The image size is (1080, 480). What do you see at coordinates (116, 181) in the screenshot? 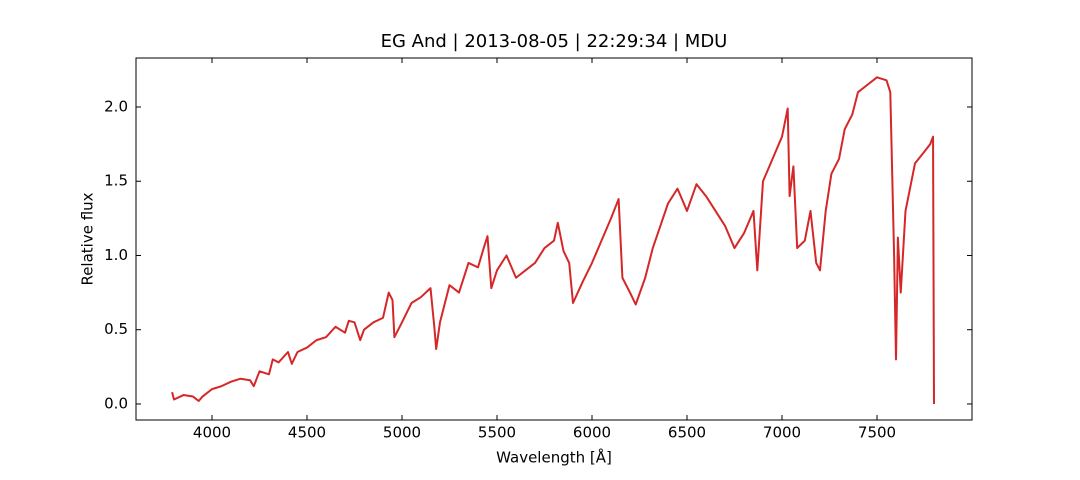
I see `y-tick-label: 1.5` at bounding box center [116, 181].